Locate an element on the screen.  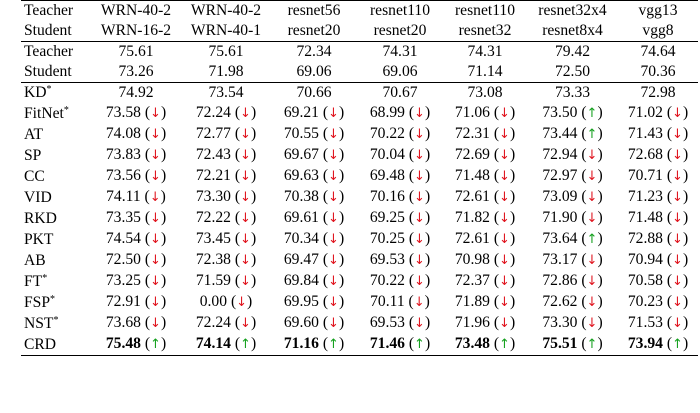
result-cell: 72.50 (↓) is located at coordinates (136, 260).